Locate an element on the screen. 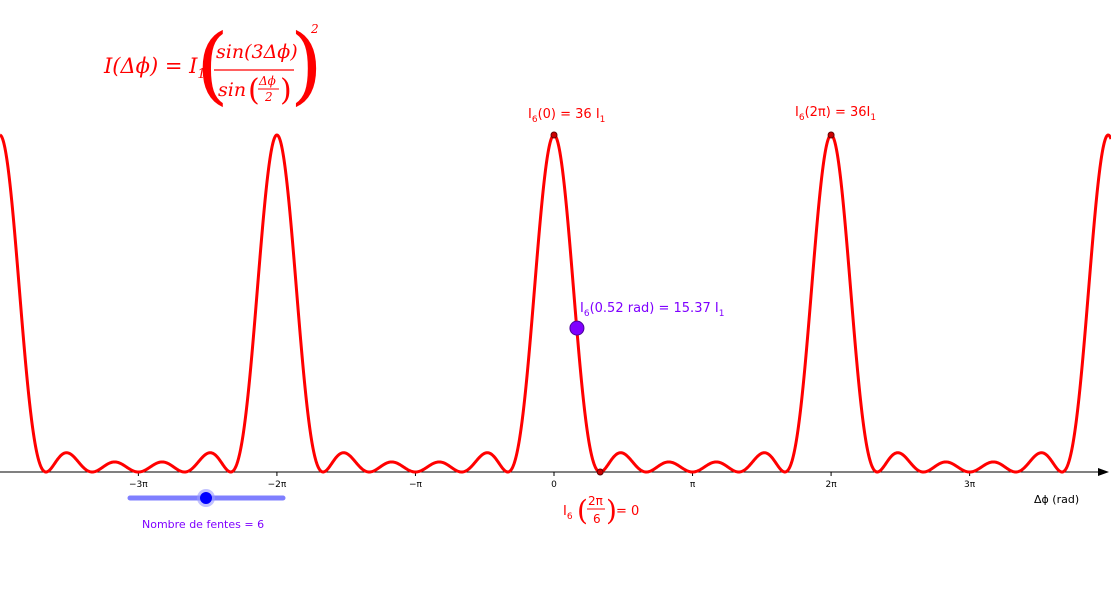 The image size is (1111, 611). formula-exponent: 2 is located at coordinates (314, 29).